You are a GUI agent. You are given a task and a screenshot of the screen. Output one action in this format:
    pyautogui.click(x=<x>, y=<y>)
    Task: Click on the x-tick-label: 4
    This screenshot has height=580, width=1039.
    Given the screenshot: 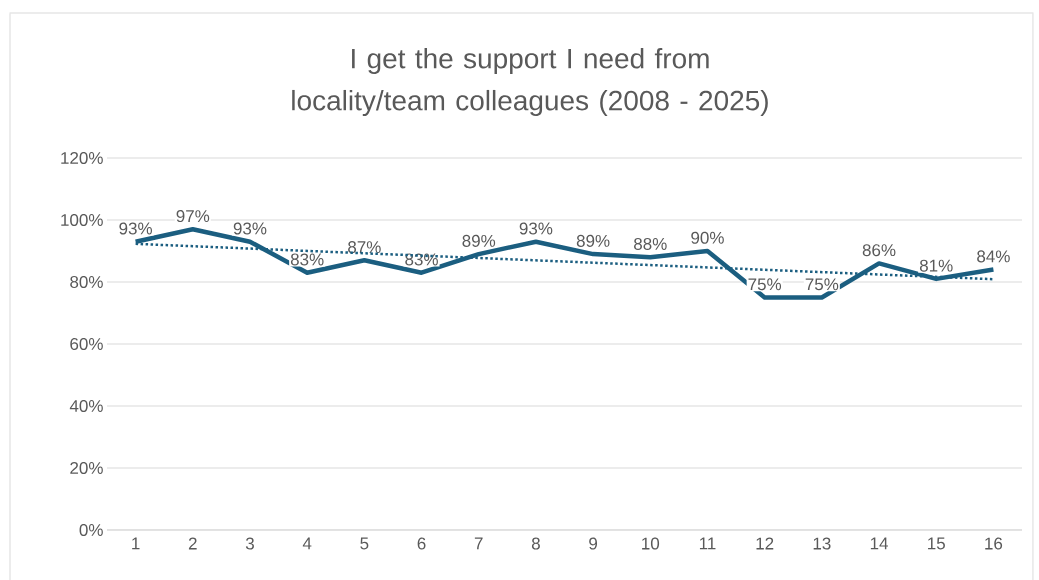 What is the action you would take?
    pyautogui.click(x=307, y=543)
    